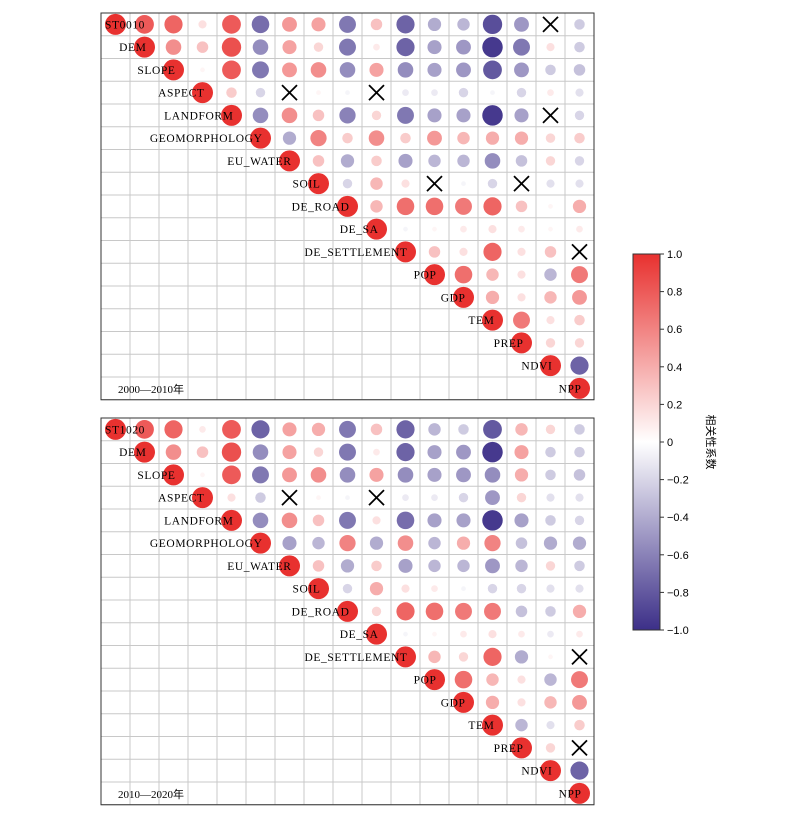 The width and height of the screenshot is (800, 818). Describe the element at coordinates (359, 230) in the screenshot. I see `variable-label: DE_SA` at that location.